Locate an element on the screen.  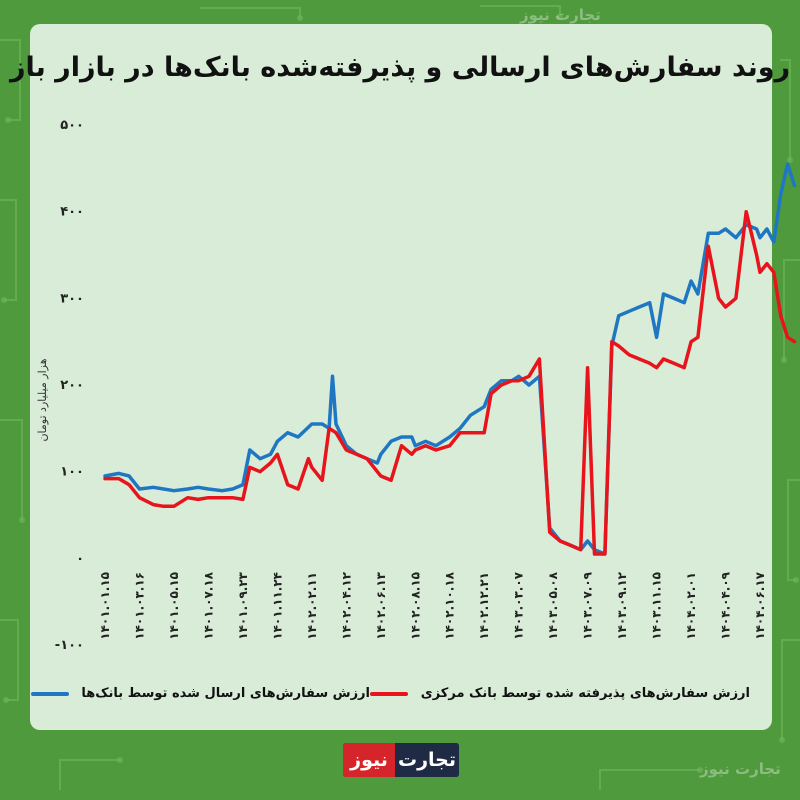
x-tick-label: ۱۴۰۲.۰۶.۱۳ is located at coordinates (381, 605).